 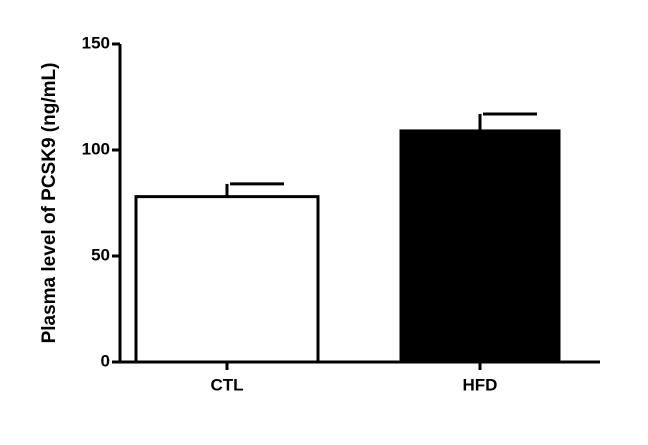 I want to click on x-tick-label: CTL, so click(x=226, y=384).